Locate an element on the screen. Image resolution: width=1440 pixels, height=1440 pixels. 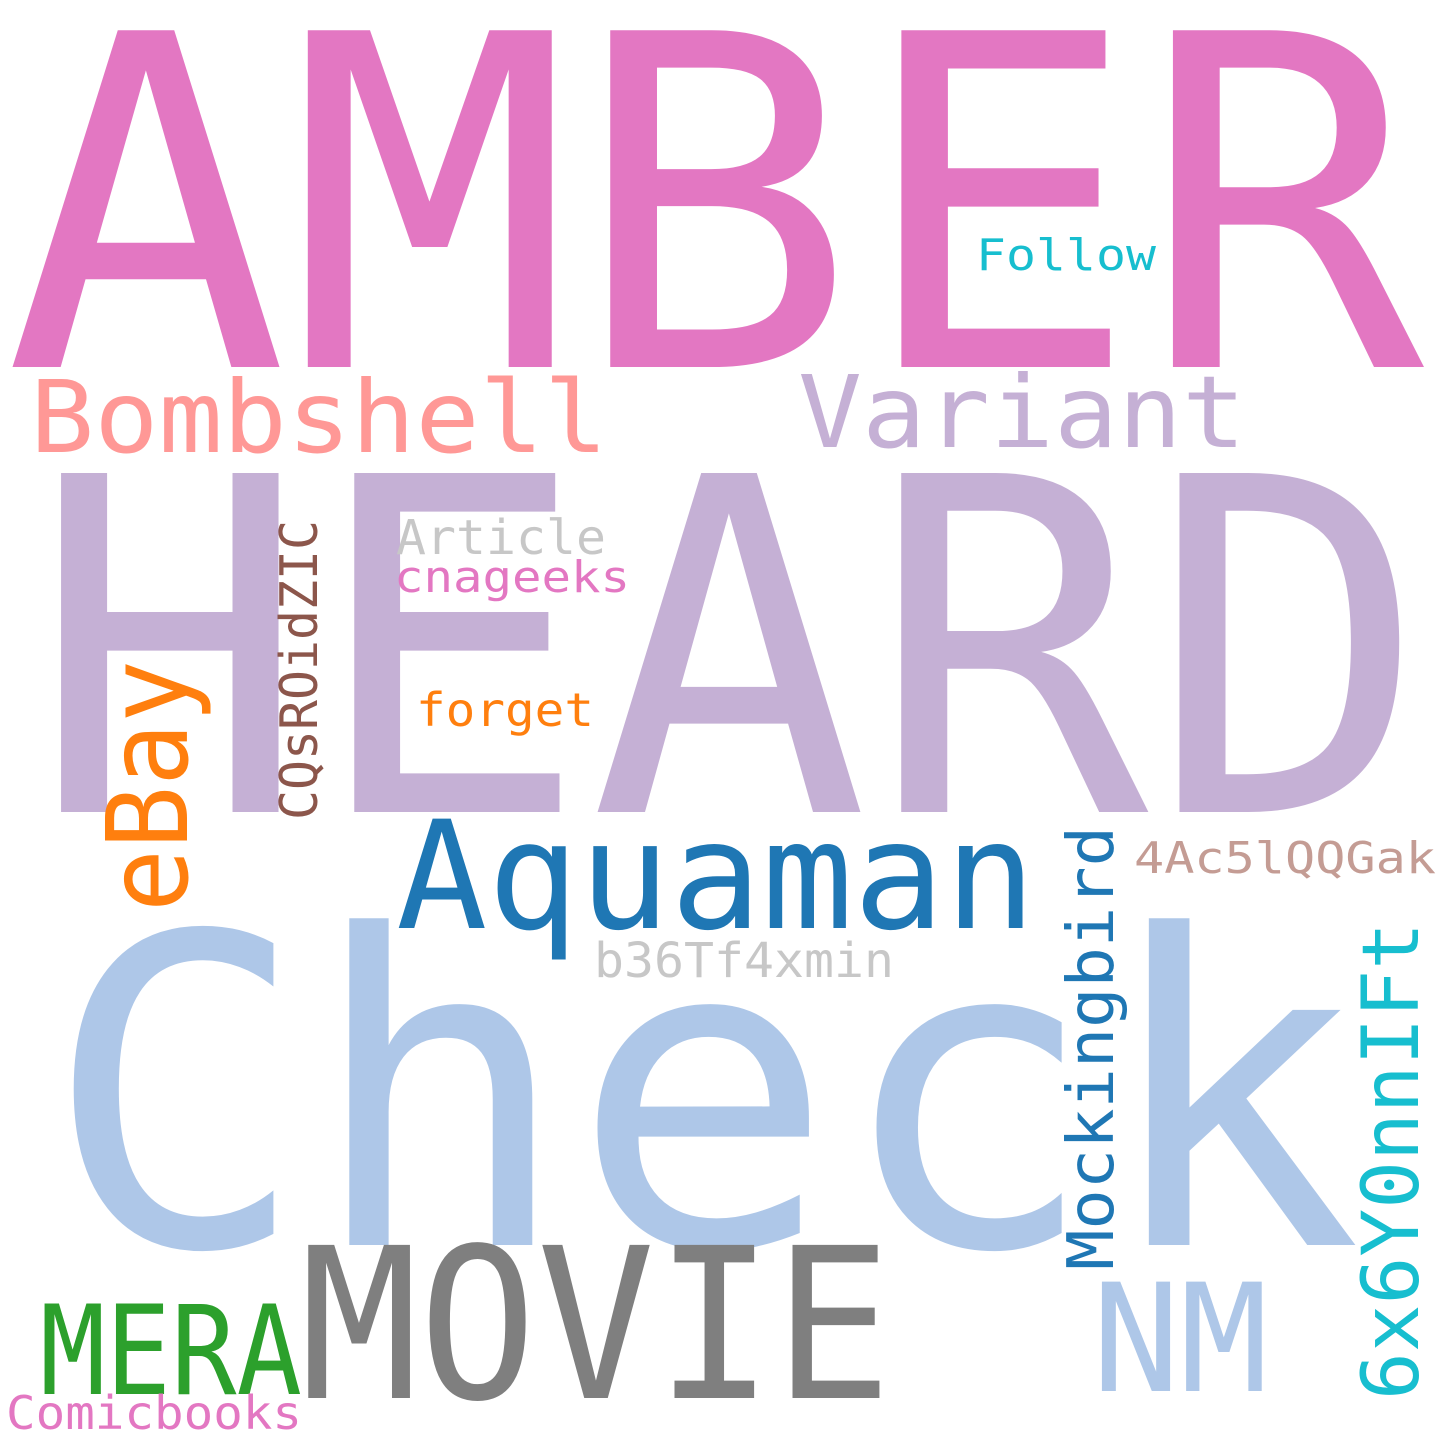
word-b36tf4xmin: b36Tf4xmin is located at coordinates (744, 961).